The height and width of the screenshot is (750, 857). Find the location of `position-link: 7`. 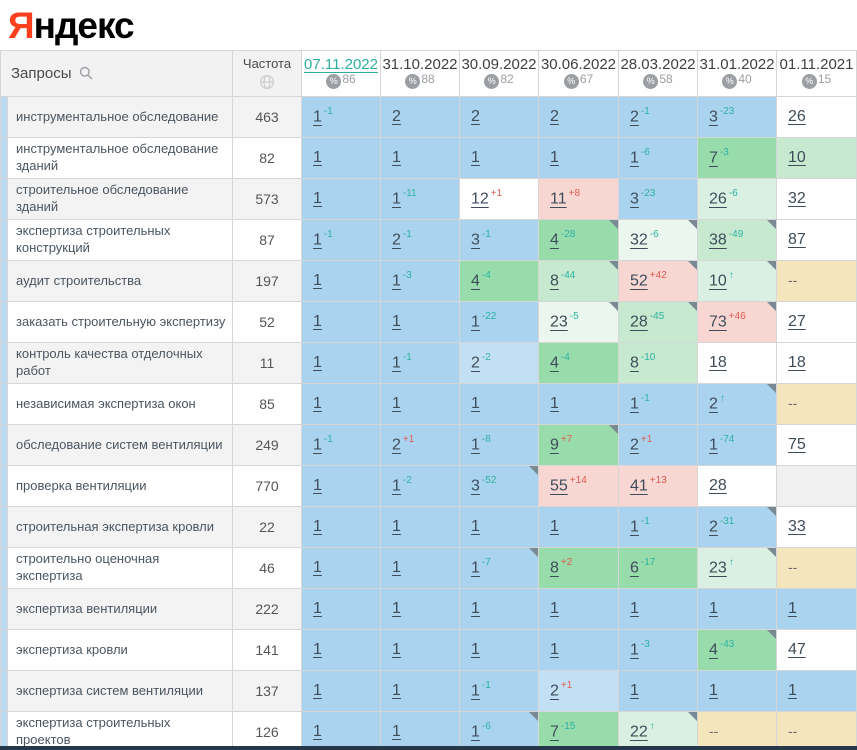

position-link: 7 is located at coordinates (713, 158).